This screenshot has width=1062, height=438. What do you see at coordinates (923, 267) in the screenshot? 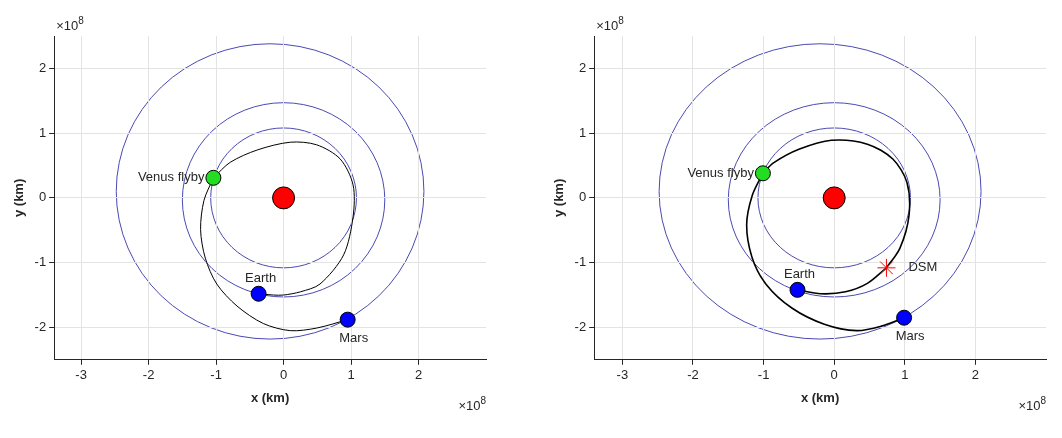
I see `annotation: DSM` at bounding box center [923, 267].